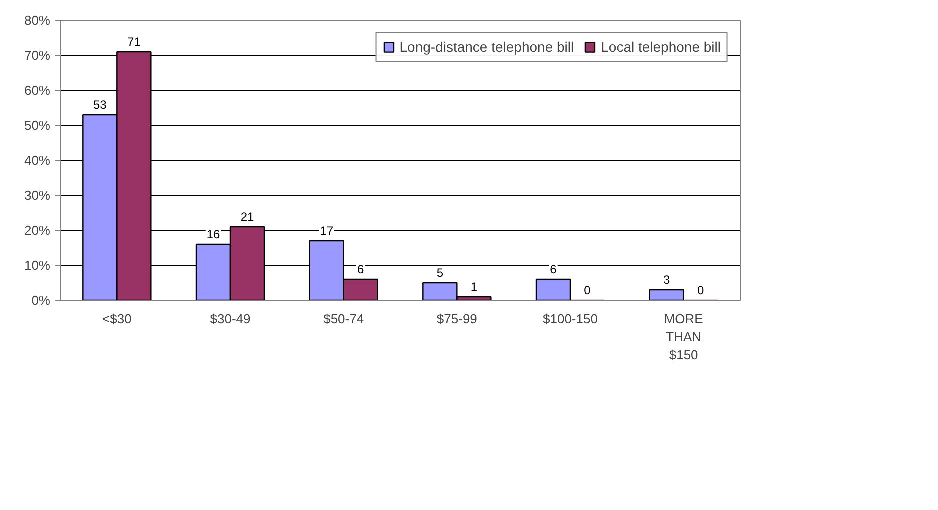  What do you see at coordinates (213, 235) in the screenshot?
I see `data-label: 16` at bounding box center [213, 235].